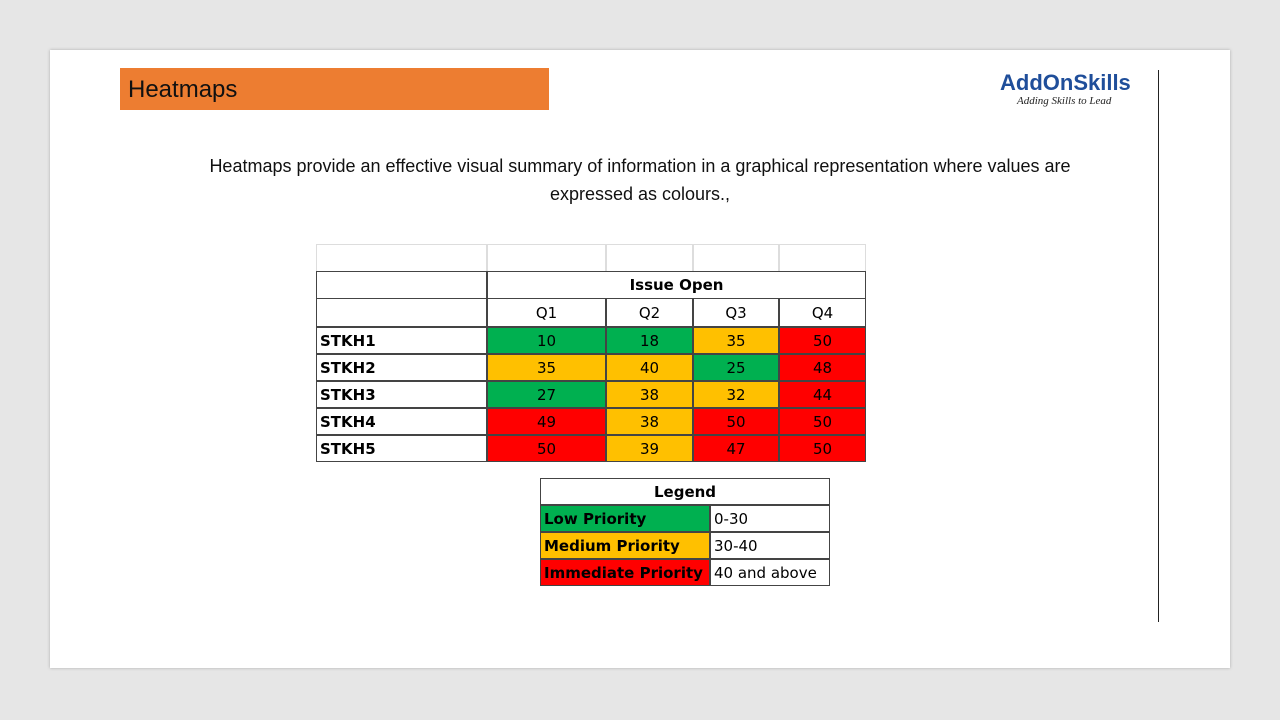 Image resolution: width=1280 pixels, height=720 pixels. What do you see at coordinates (546, 421) in the screenshot?
I see `heat-cell: 49` at bounding box center [546, 421].